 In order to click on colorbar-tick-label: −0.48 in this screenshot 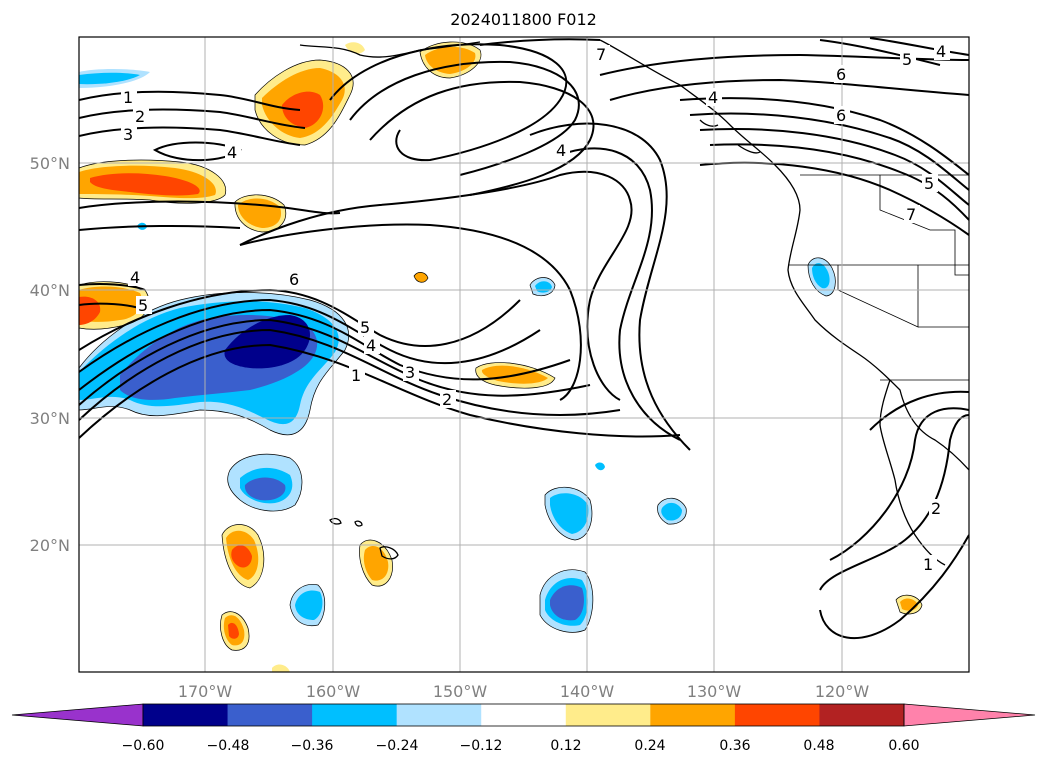, I will do `click(228, 746)`.